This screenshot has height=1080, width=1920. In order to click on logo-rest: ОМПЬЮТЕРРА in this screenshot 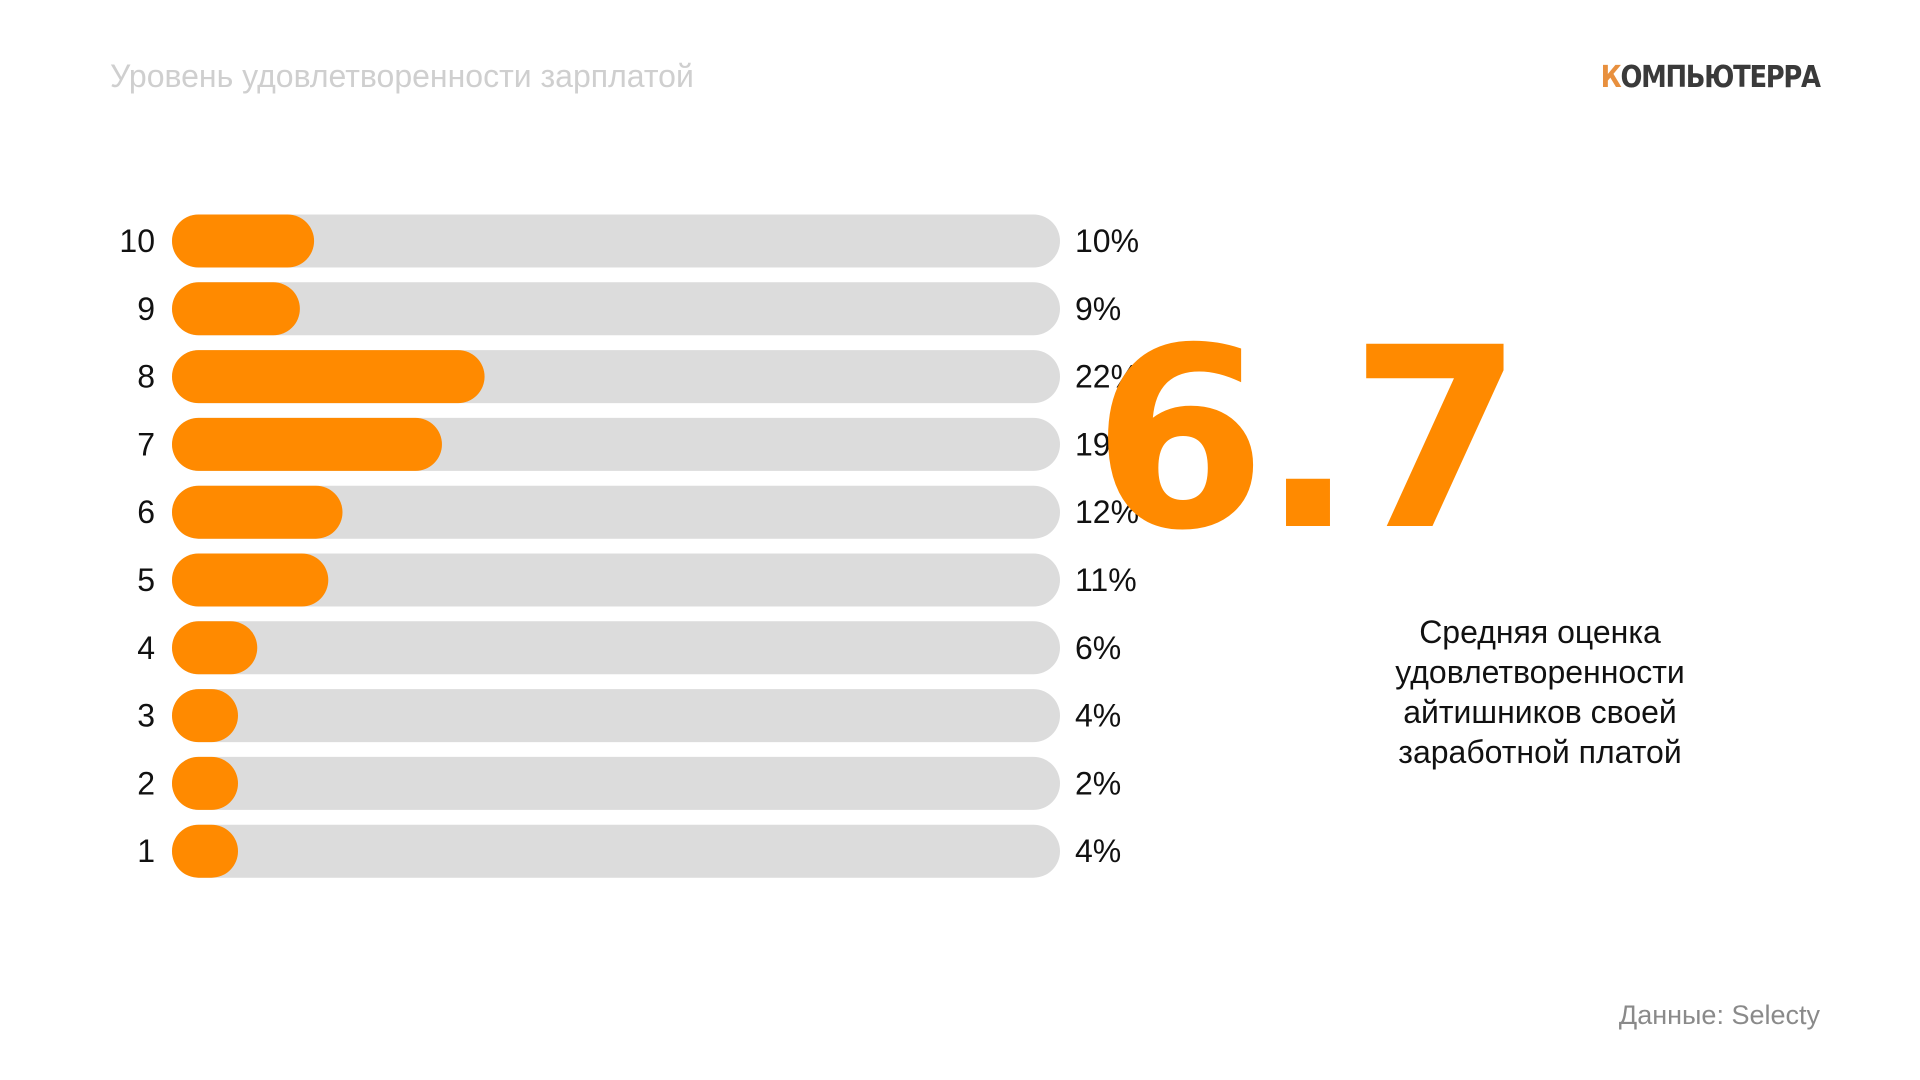, I will do `click(1721, 77)`.